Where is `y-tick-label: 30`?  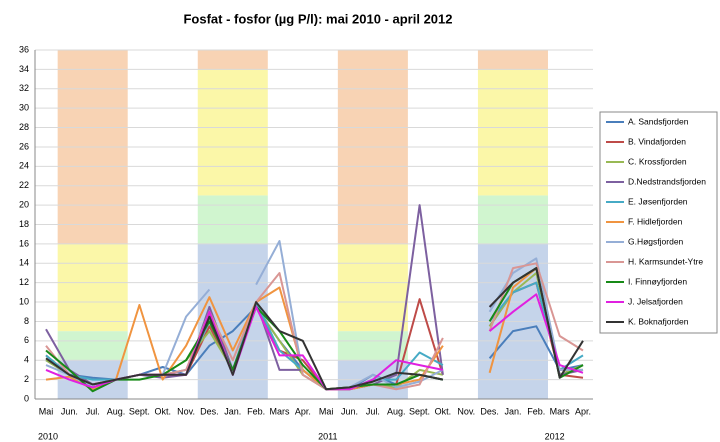 y-tick-label: 30 is located at coordinates (24, 108).